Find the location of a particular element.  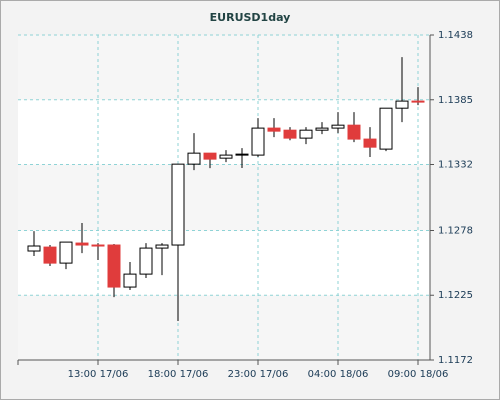

x-tick-label: 04:00 18/06 is located at coordinates (338, 374).